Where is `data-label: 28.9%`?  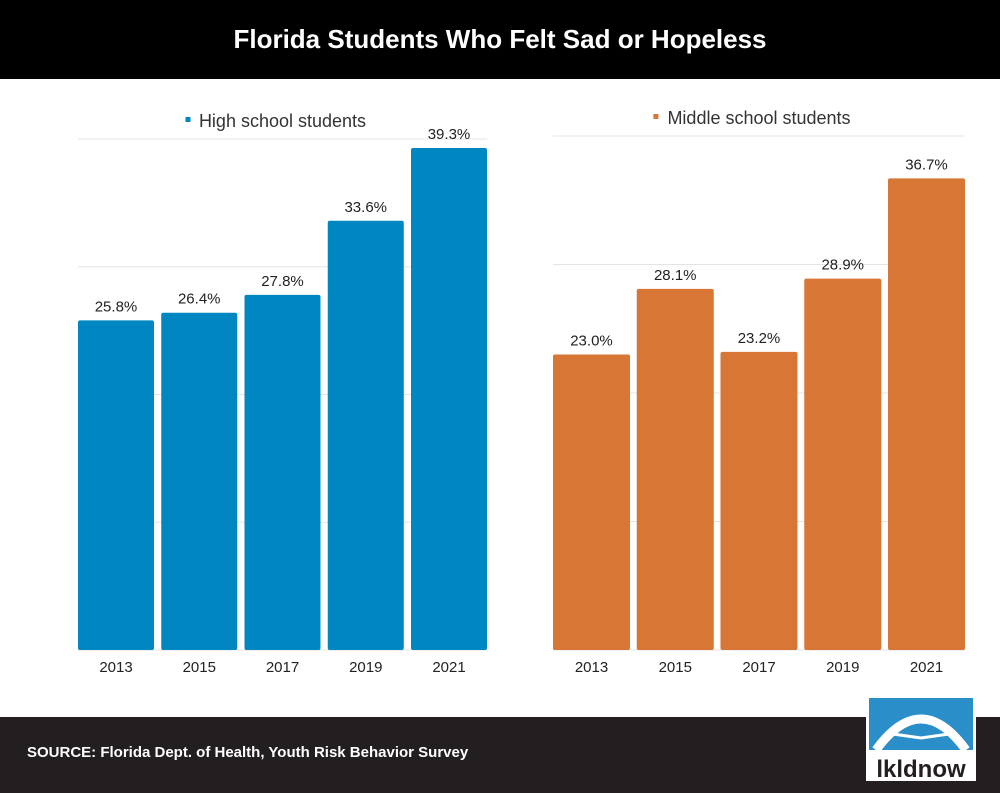
data-label: 28.9% is located at coordinates (842, 265).